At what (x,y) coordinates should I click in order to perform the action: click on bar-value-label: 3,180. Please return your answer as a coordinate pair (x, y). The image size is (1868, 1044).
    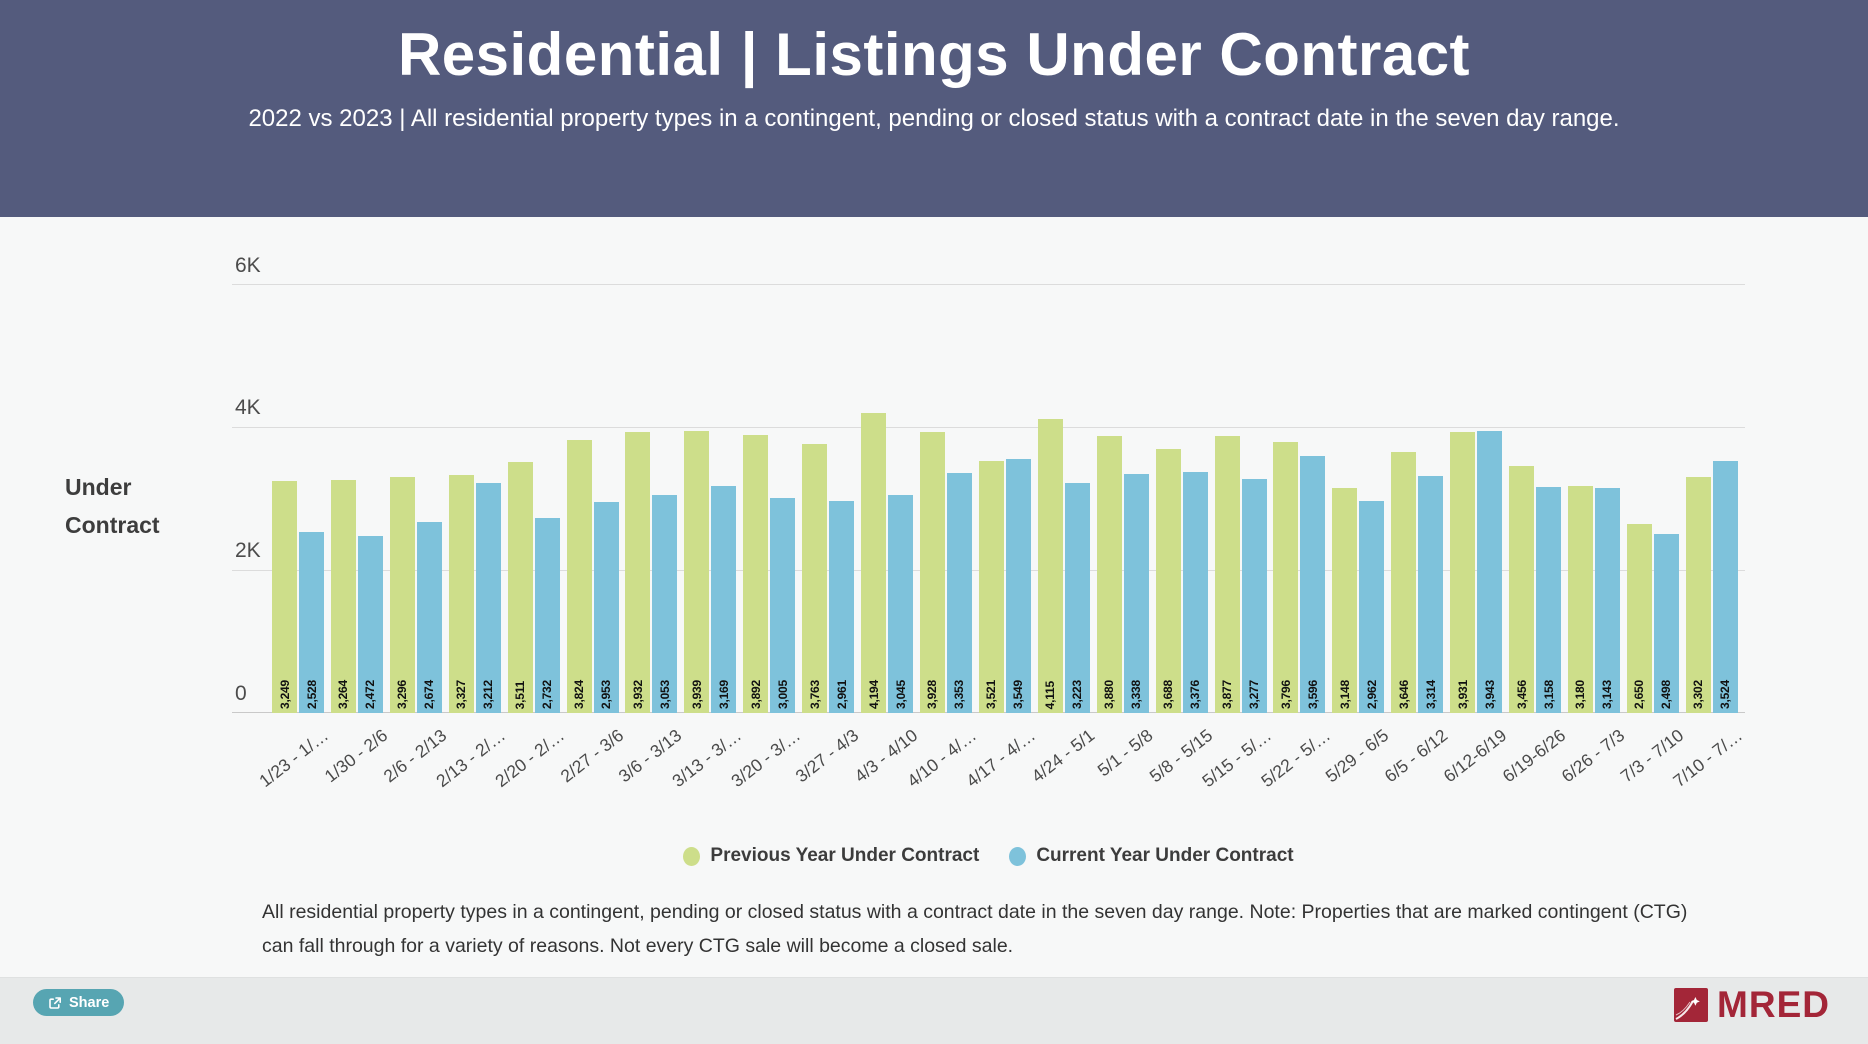
    Looking at the image, I should click on (1580, 694).